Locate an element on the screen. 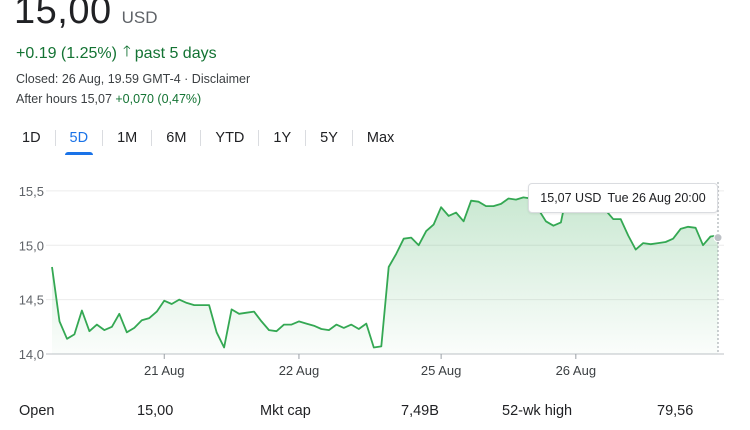 Image resolution: width=750 pixels, height=430 pixels. hover-tooltip: 15,07 USD Tue 26 Aug 20:00 is located at coordinates (623, 198).